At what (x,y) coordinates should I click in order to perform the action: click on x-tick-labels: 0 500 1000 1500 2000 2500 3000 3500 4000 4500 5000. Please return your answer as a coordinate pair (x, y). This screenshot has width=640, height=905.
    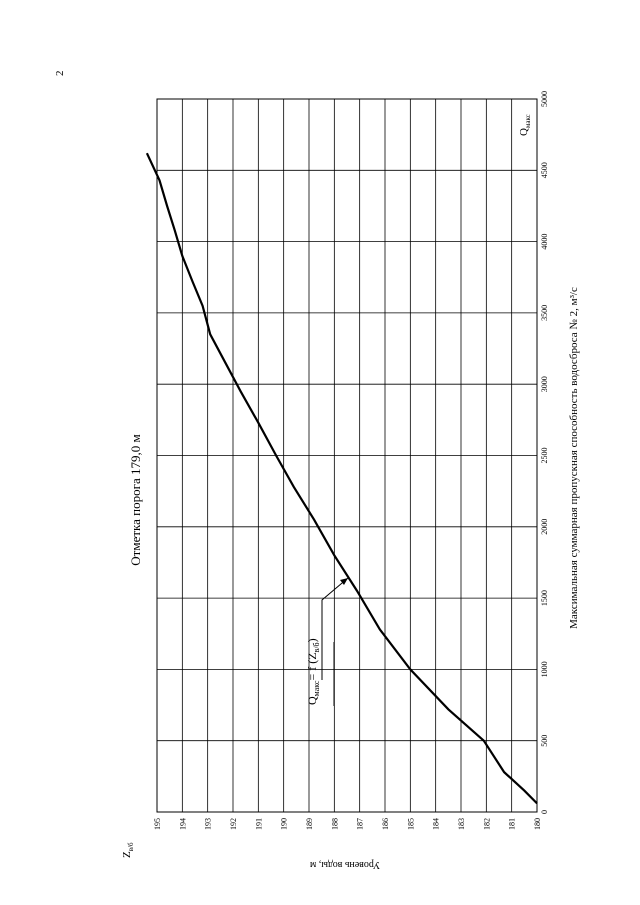
    Looking at the image, I should click on (544, 452).